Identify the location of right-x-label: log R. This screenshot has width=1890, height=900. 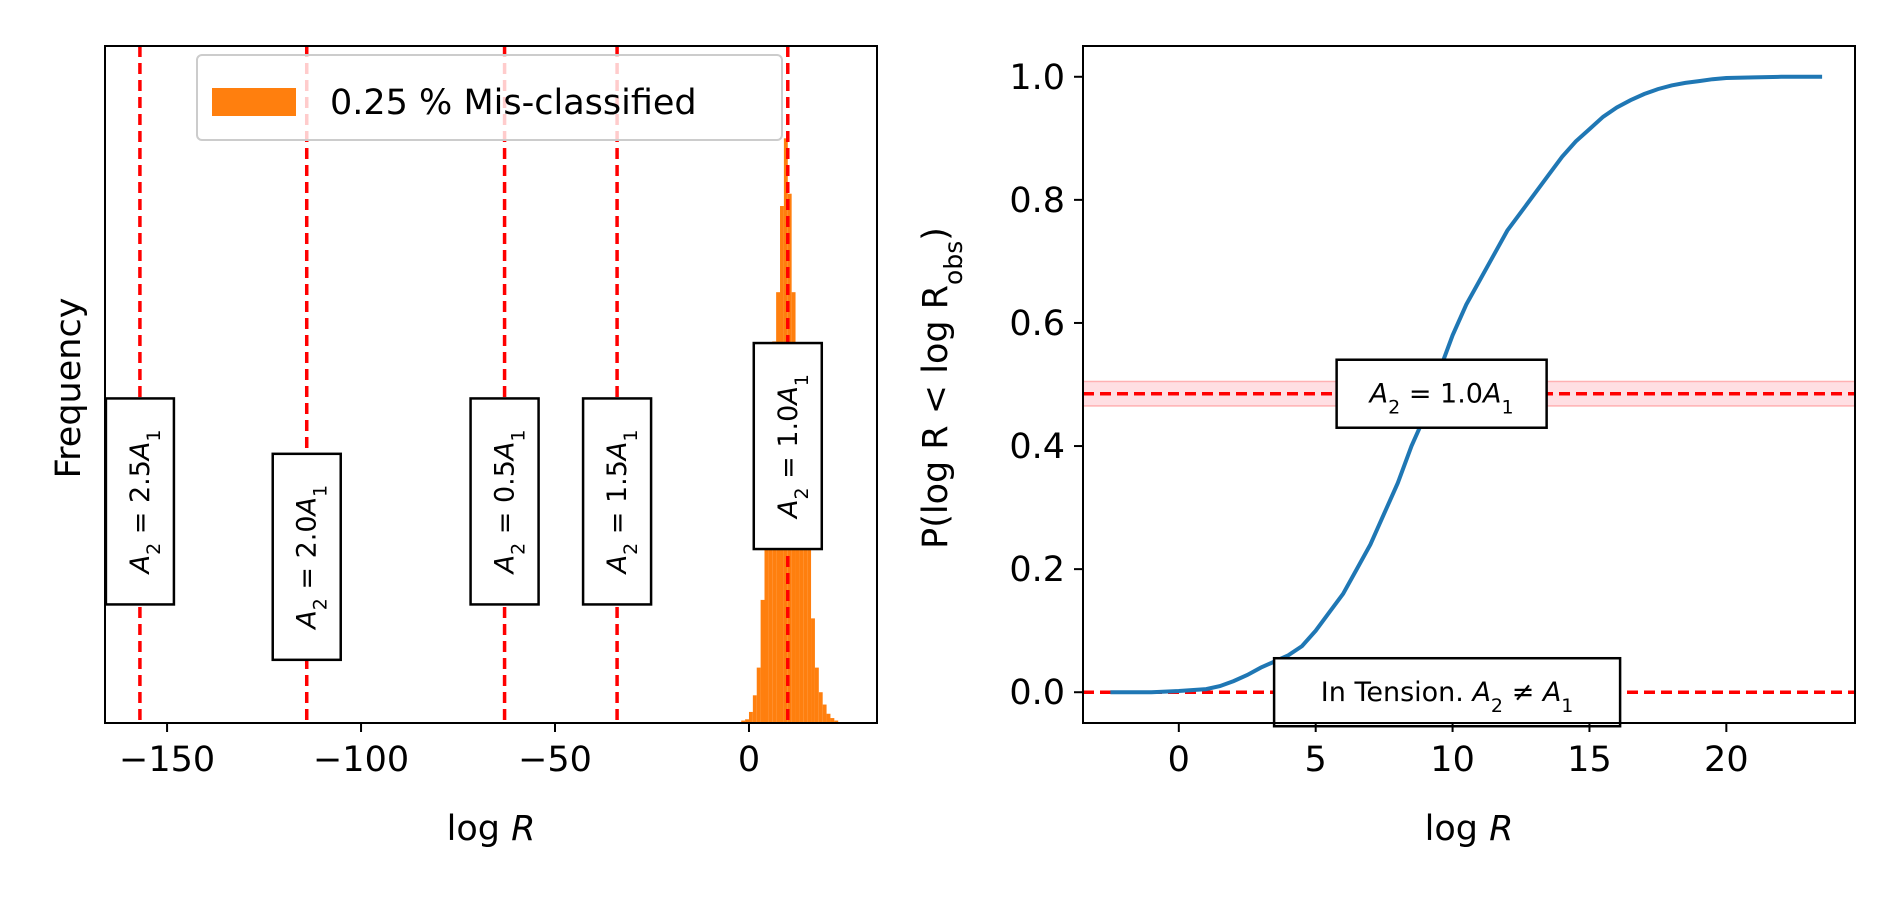
(1469, 829).